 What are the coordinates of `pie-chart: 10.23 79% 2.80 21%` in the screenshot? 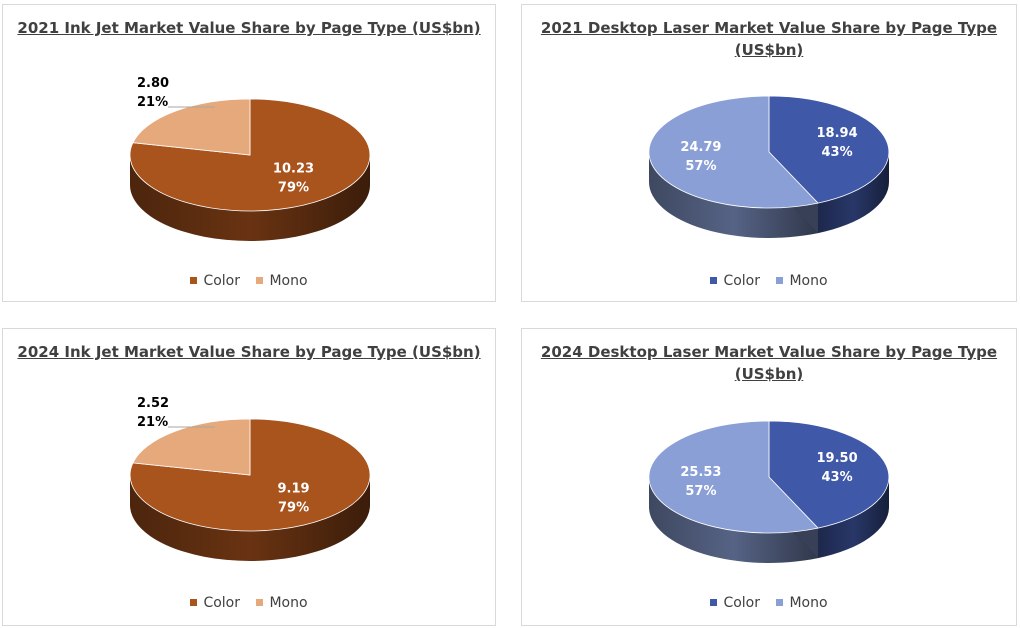 It's located at (250, 158).